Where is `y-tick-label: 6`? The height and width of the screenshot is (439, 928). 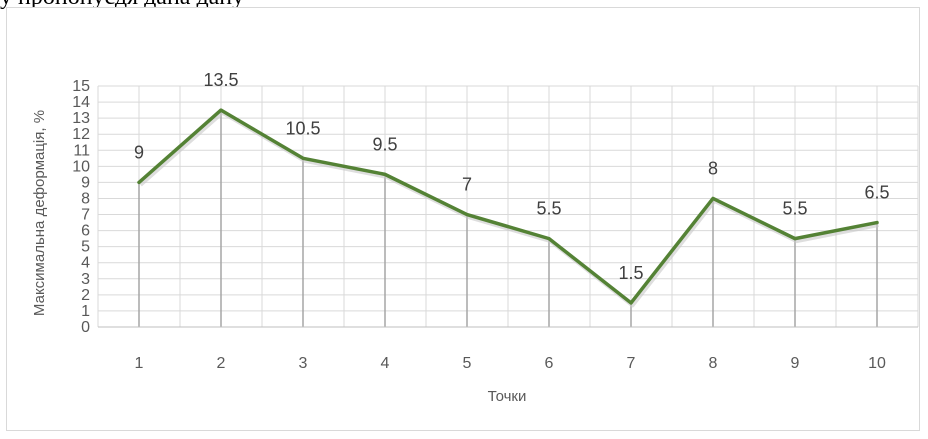 y-tick-label: 6 is located at coordinates (85, 231).